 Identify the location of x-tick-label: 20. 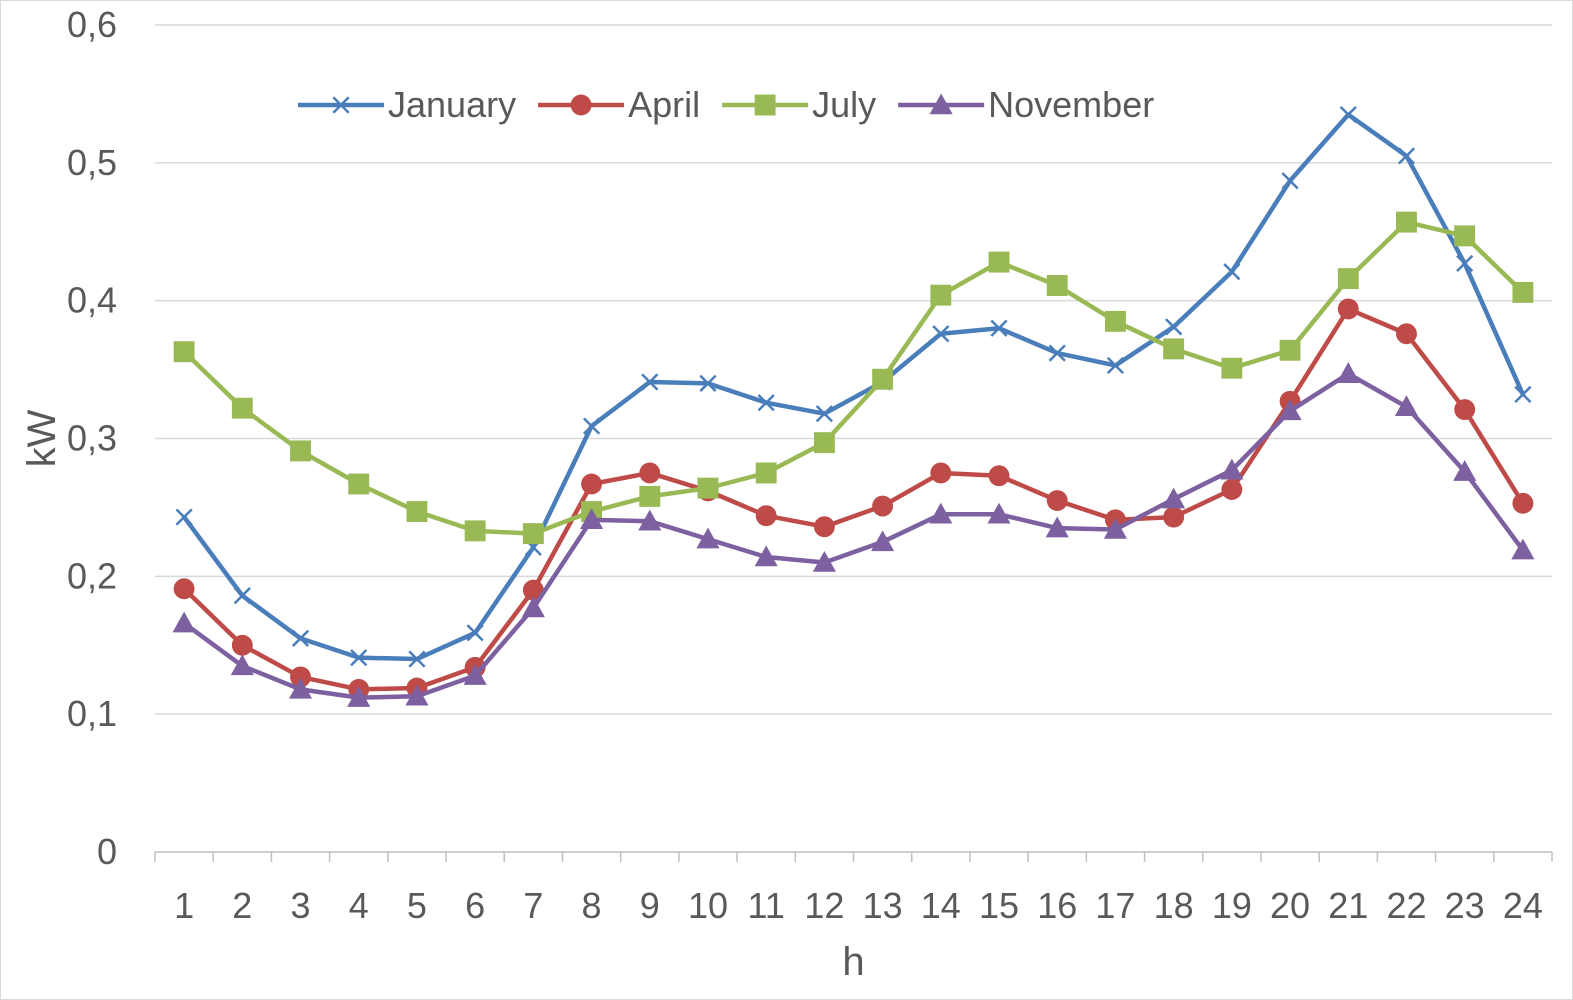
(1290, 905).